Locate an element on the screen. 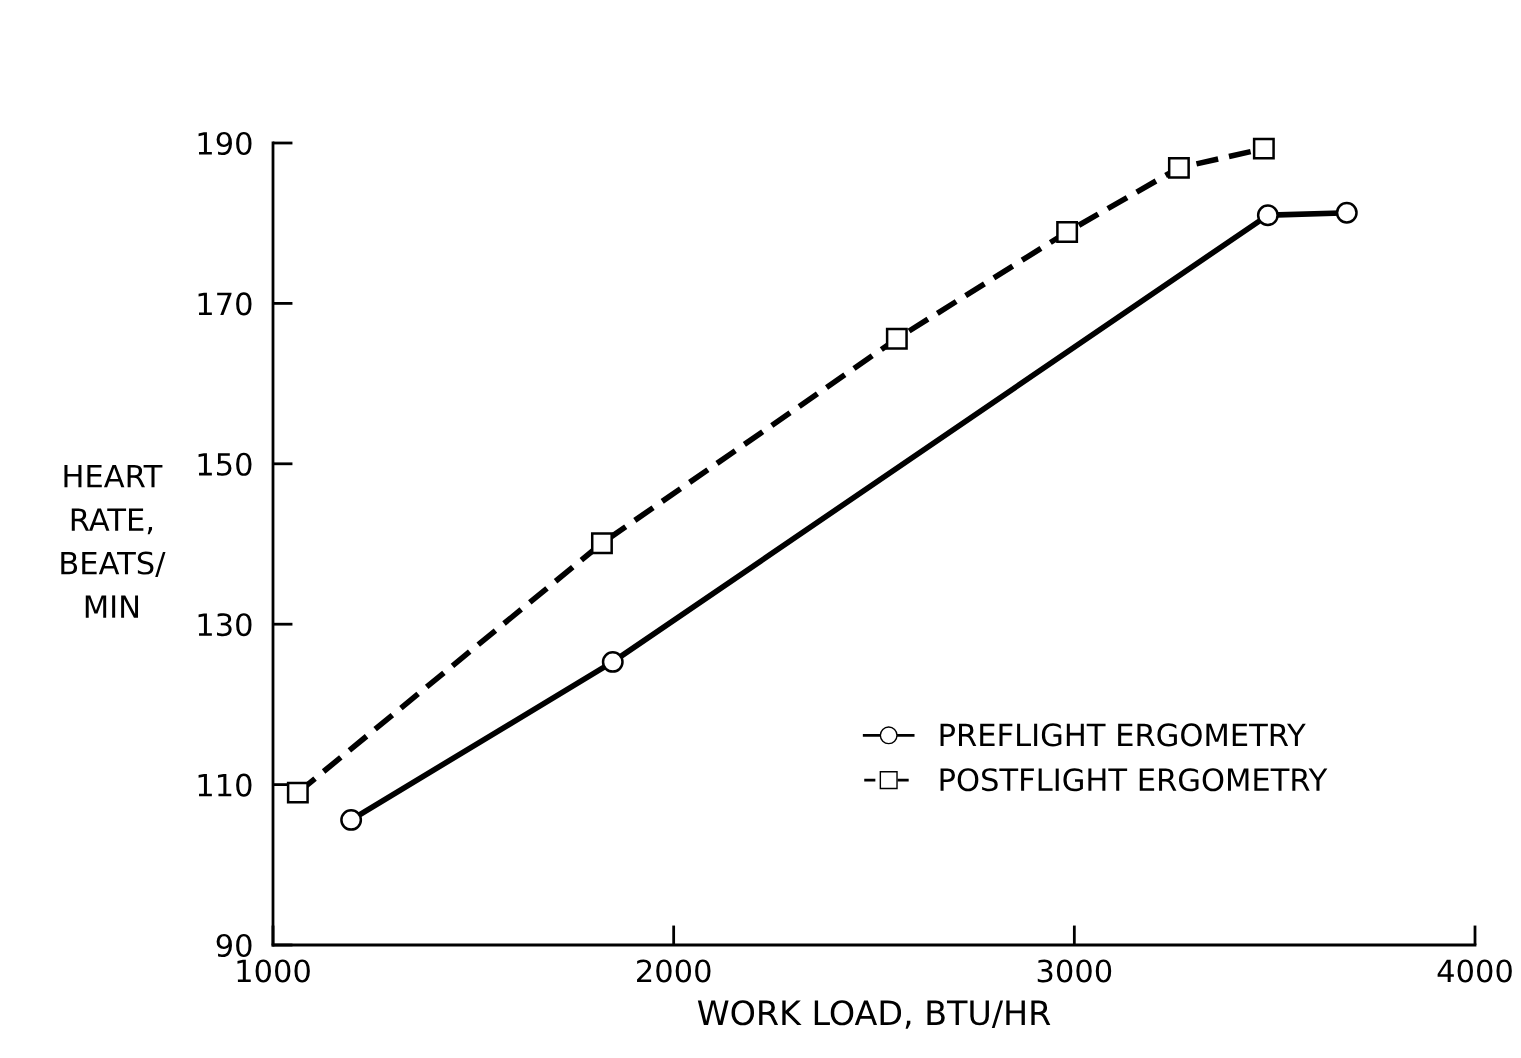 The height and width of the screenshot is (1058, 1521). x-axis-title: WORK LOAD, BTU/HR is located at coordinates (874, 1014).